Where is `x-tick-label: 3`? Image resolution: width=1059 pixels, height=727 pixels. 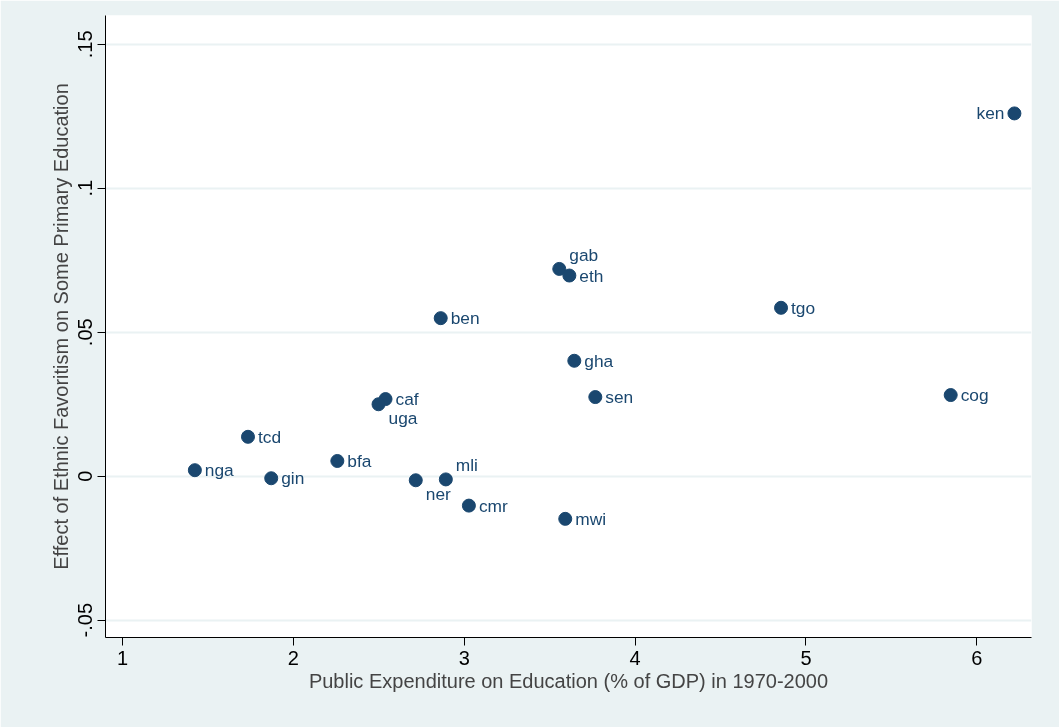
x-tick-label: 3 is located at coordinates (464, 657).